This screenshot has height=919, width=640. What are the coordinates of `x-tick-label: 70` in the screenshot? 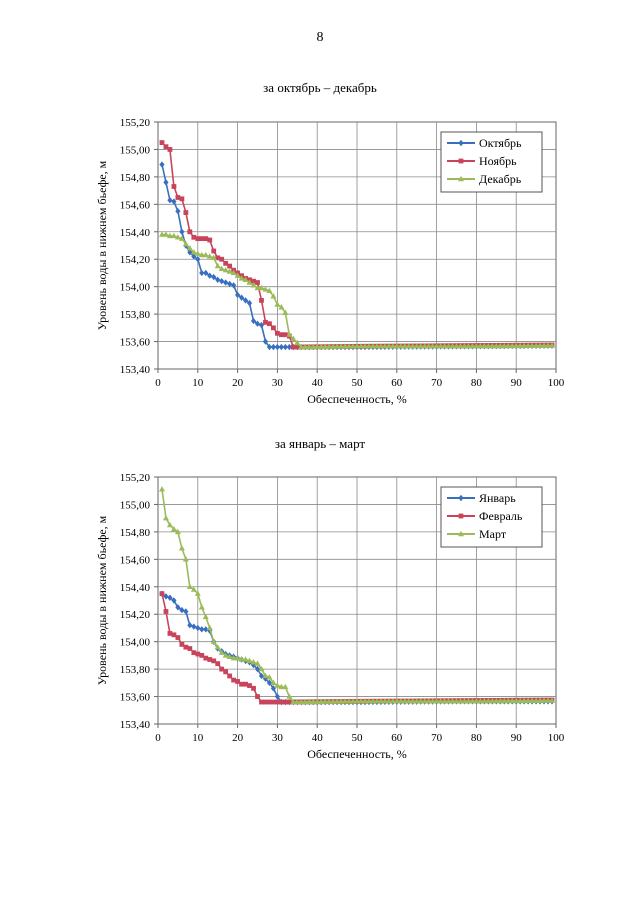 It's located at (437, 738).